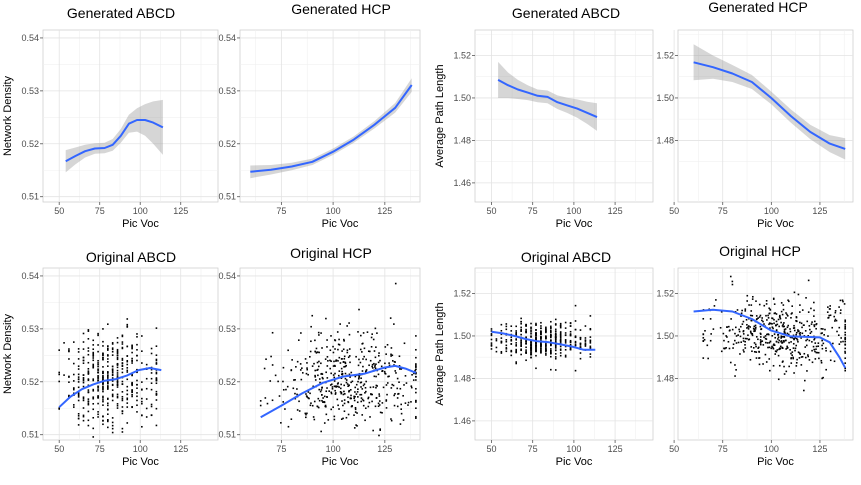 The height and width of the screenshot is (485, 861). Describe the element at coordinates (665, 98) in the screenshot. I see `y-tick-label: 1.50` at that location.